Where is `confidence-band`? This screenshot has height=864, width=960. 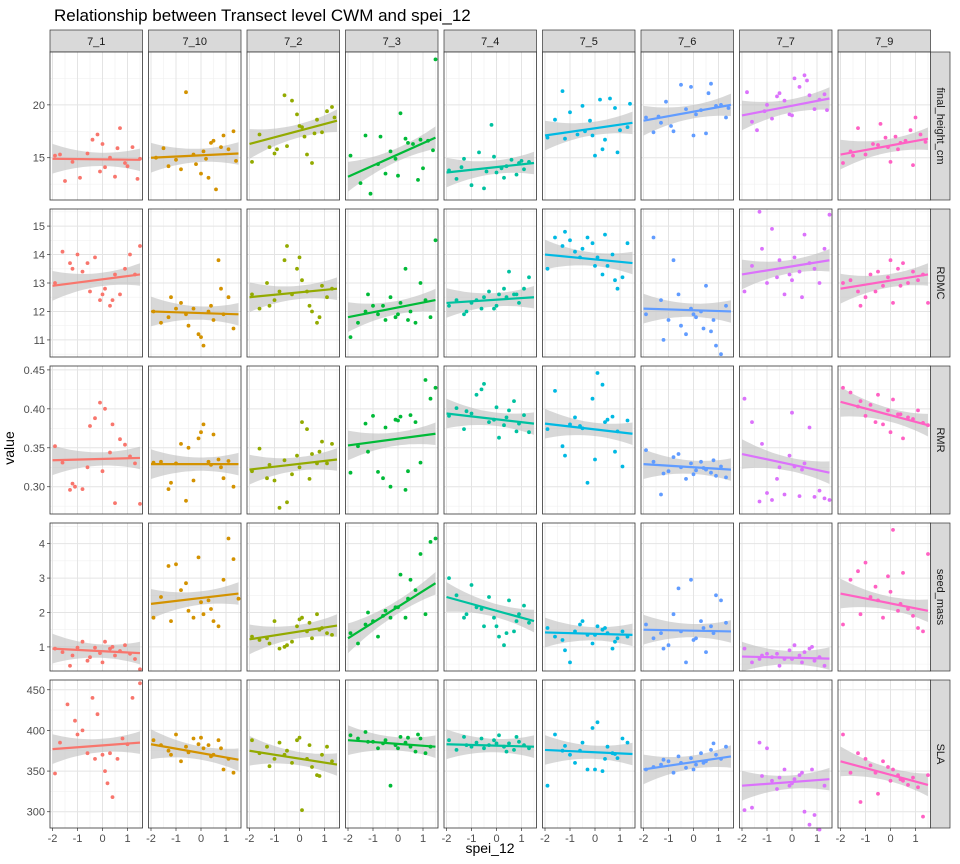 confidence-band is located at coordinates (490, 607).